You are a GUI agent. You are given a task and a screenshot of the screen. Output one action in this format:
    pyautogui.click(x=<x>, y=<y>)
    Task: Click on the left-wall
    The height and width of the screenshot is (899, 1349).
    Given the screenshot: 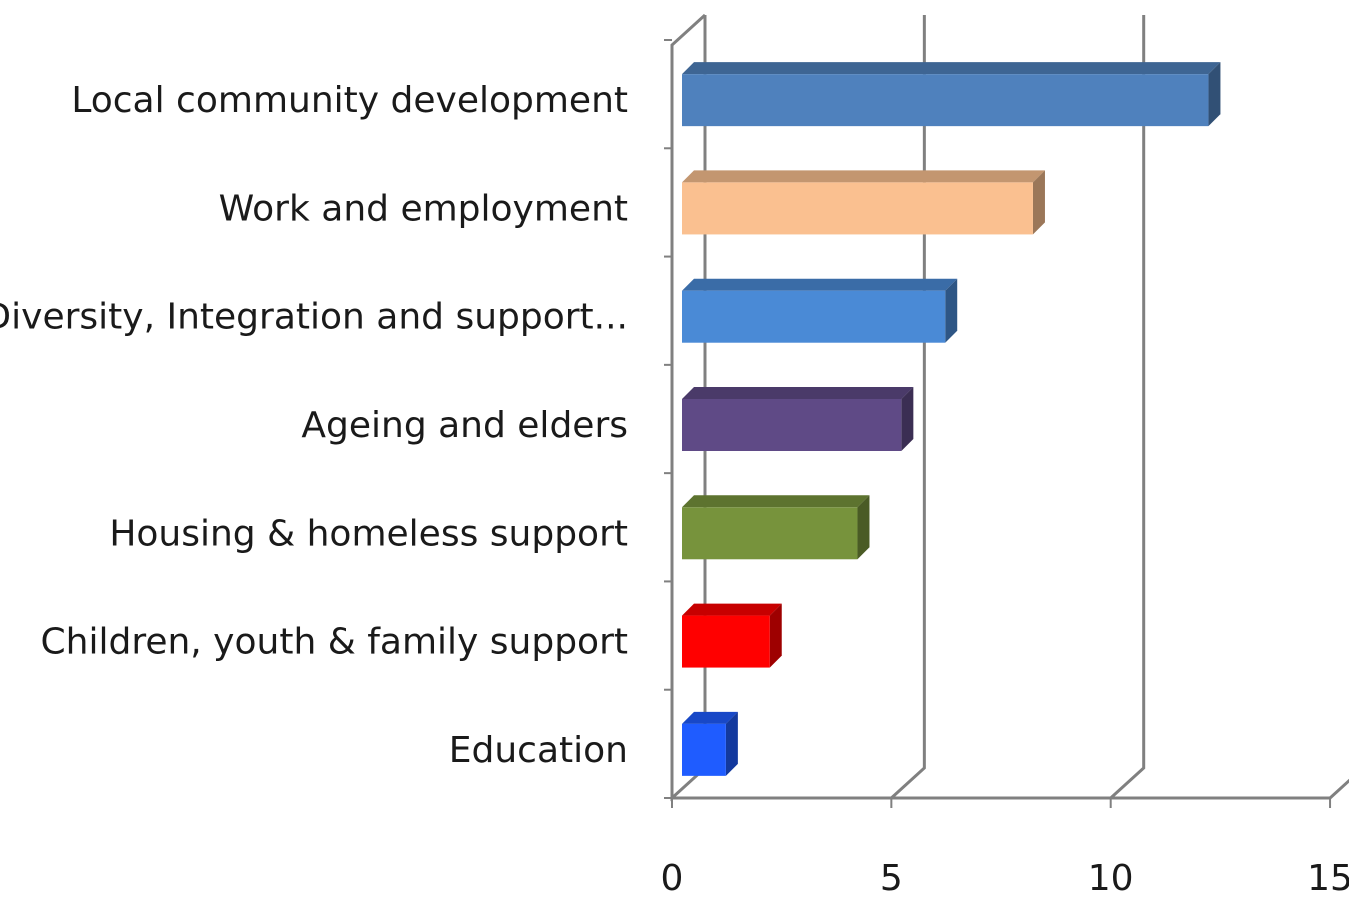 What is the action you would take?
    pyautogui.click(x=688, y=407)
    